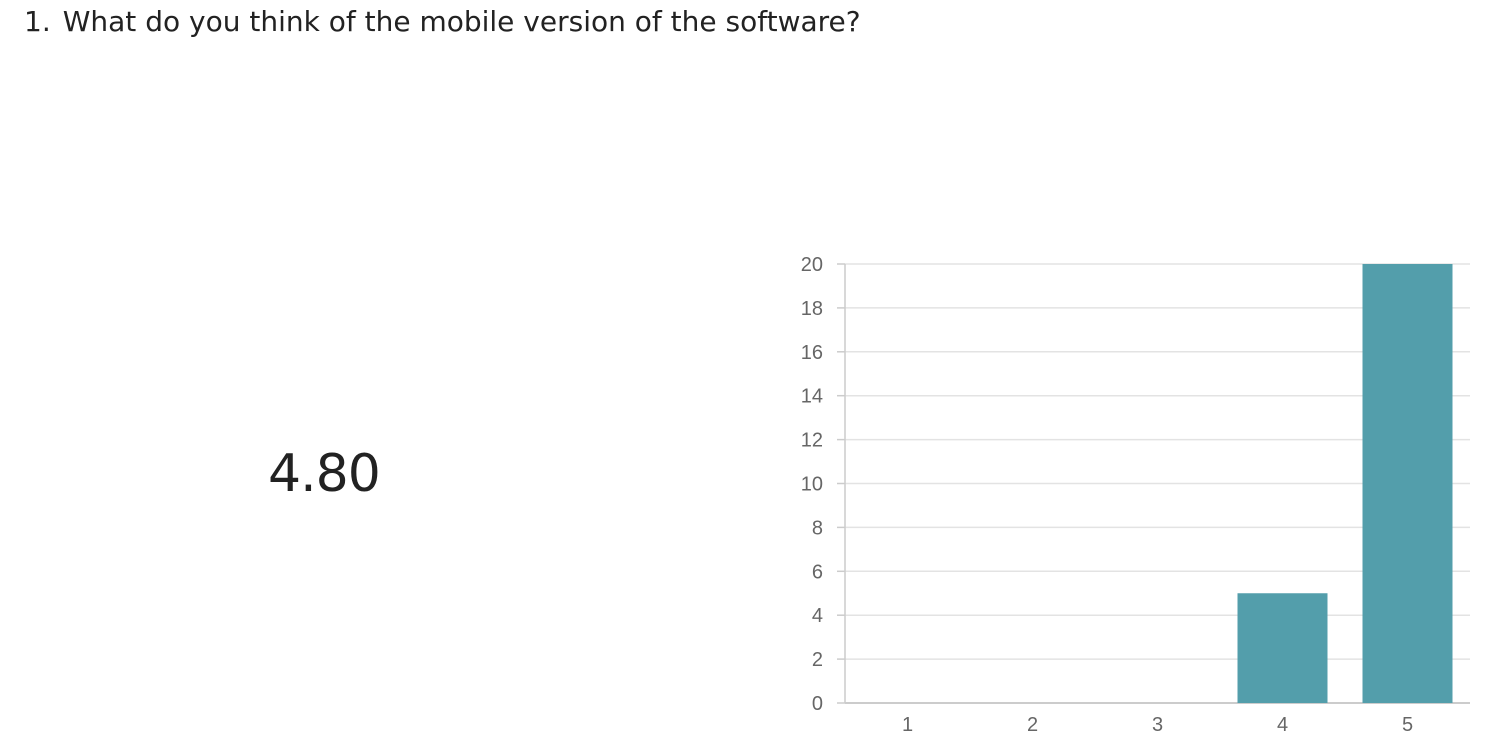 Image resolution: width=1512 pixels, height=748 pixels. Describe the element at coordinates (812, 265) in the screenshot. I see `y-tick-label: 20` at that location.